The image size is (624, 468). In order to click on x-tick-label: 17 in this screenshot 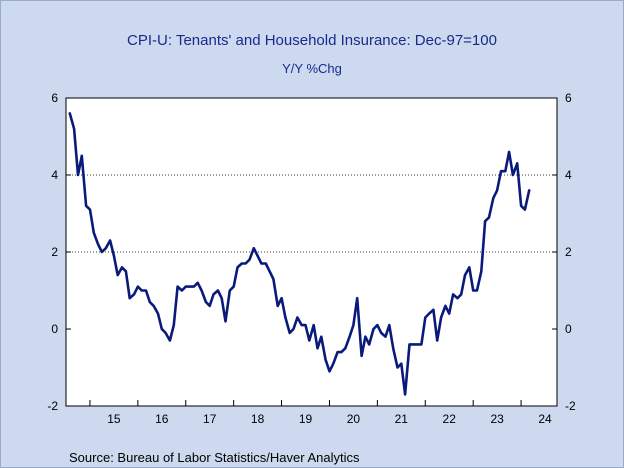, I will do `click(210, 419)`.